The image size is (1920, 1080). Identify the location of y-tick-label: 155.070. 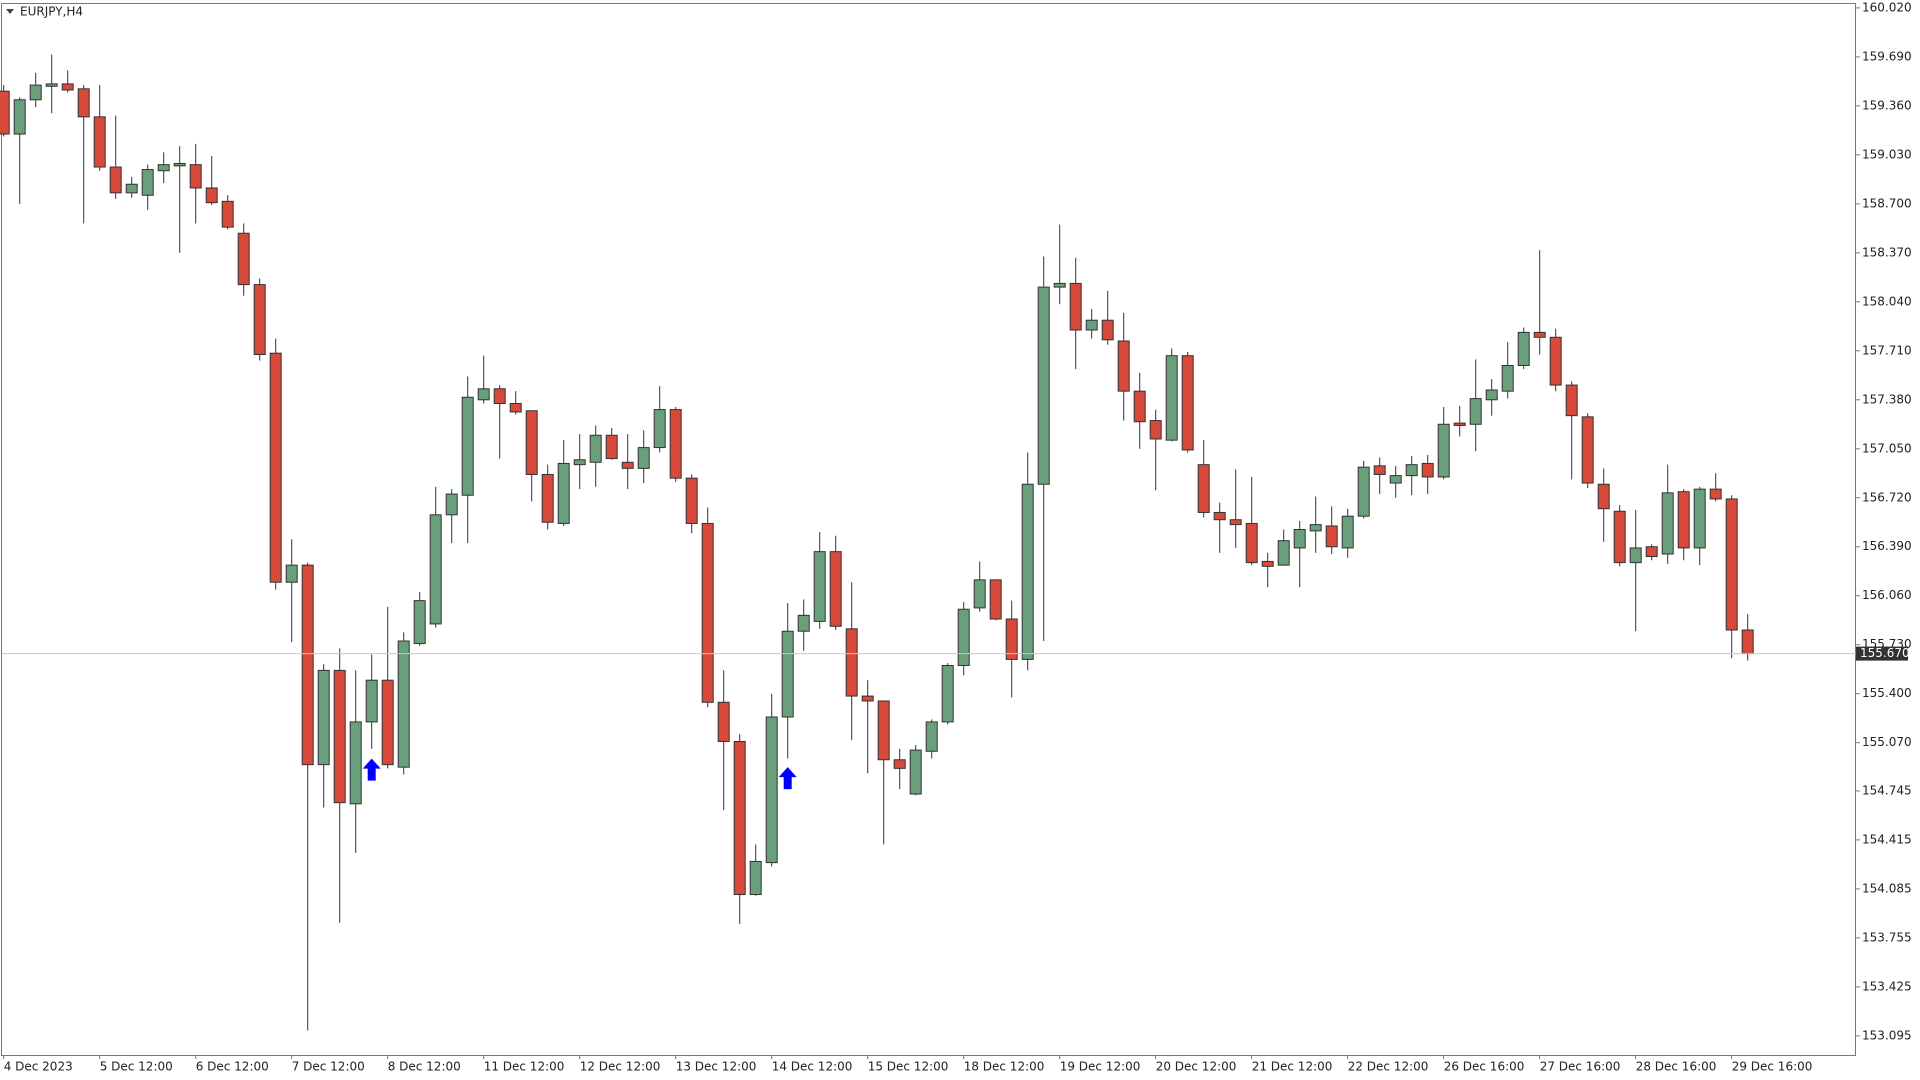
(1887, 742).